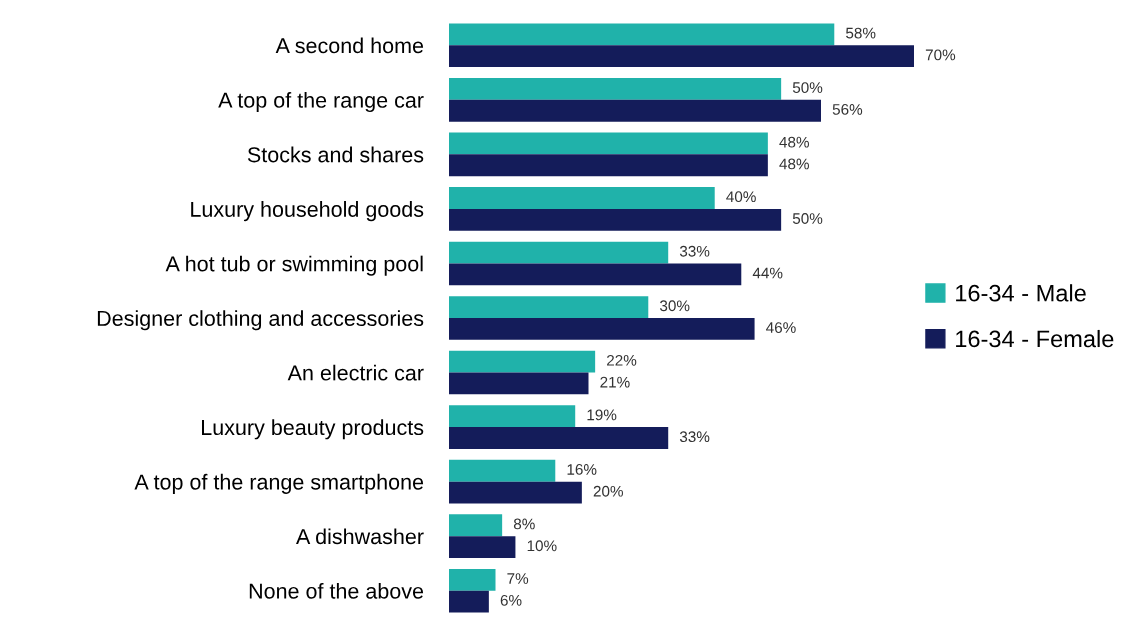 This screenshot has height=626, width=1135. I want to click on y-tick-label: Luxury beauty products, so click(313, 429).